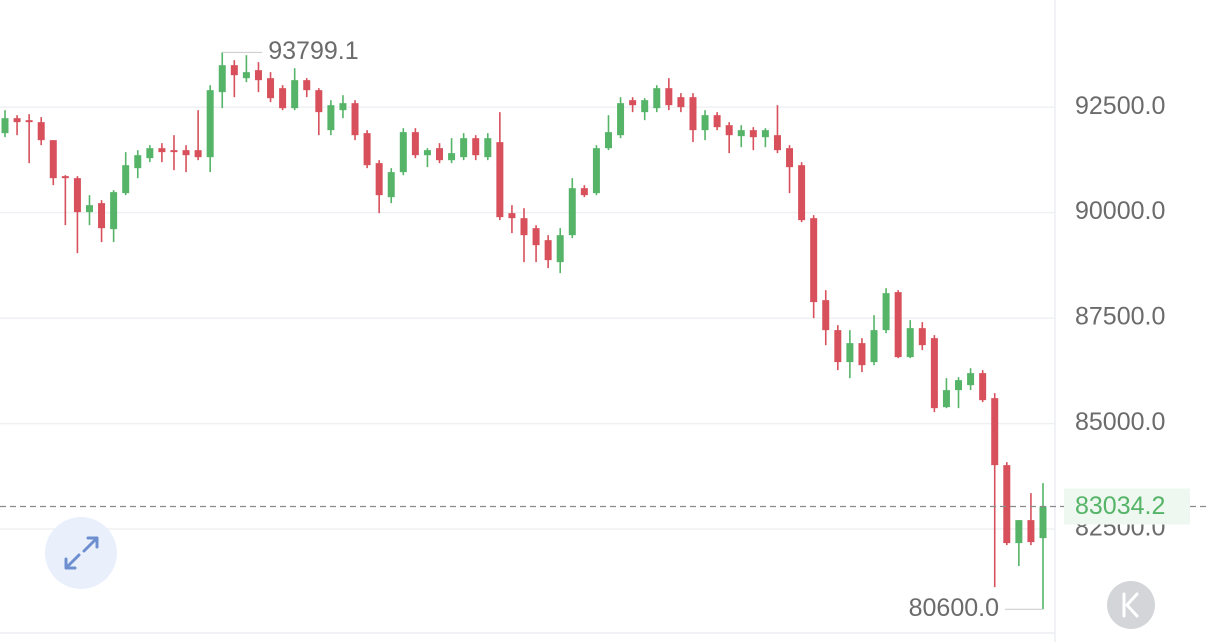 The height and width of the screenshot is (642, 1206). Describe the element at coordinates (1120, 211) in the screenshot. I see `y-tick-label: 90000.0` at that location.